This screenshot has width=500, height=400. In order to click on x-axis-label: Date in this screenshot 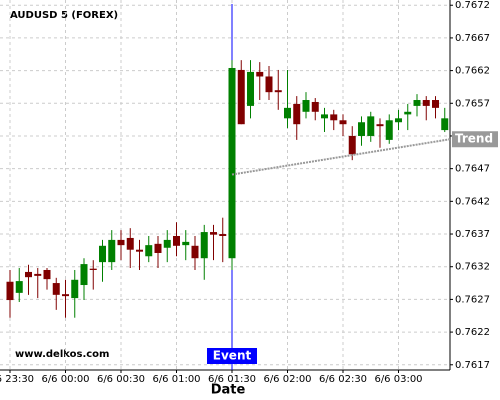, I will do `click(228, 390)`.